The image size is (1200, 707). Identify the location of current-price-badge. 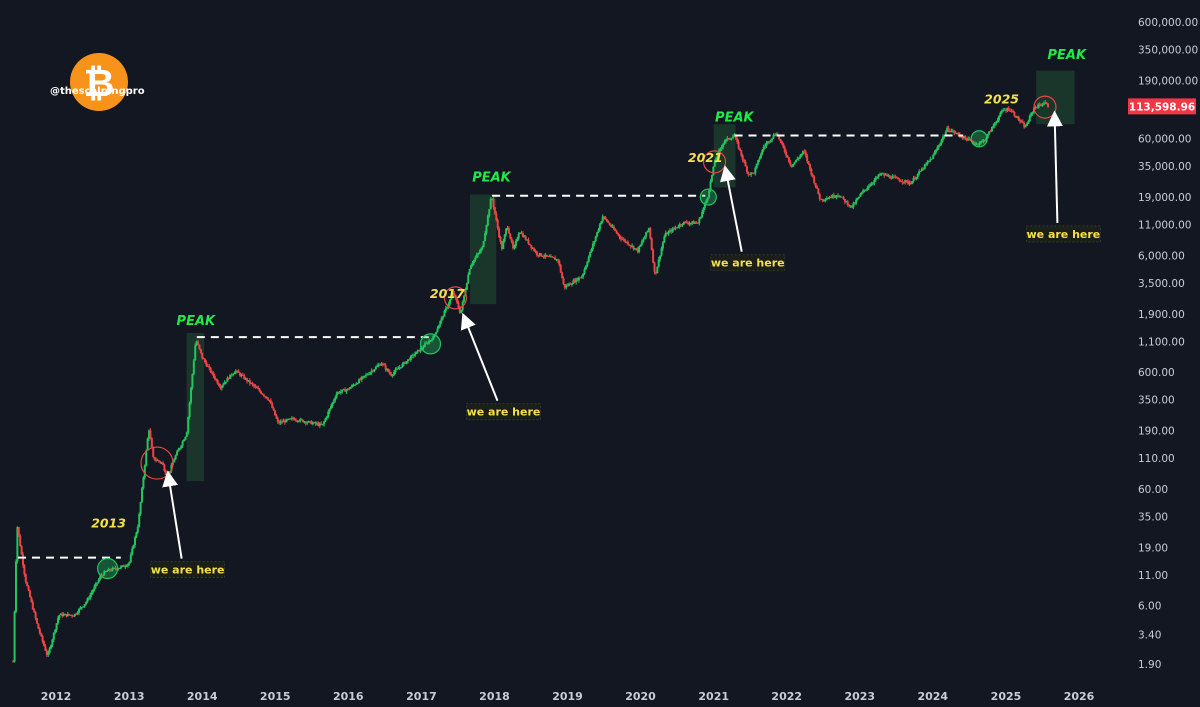
(1162, 106).